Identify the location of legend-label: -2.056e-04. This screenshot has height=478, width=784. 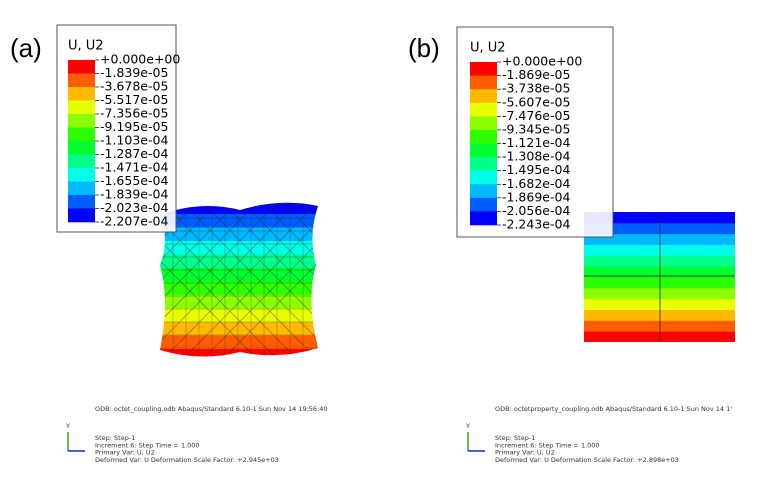
(536, 210).